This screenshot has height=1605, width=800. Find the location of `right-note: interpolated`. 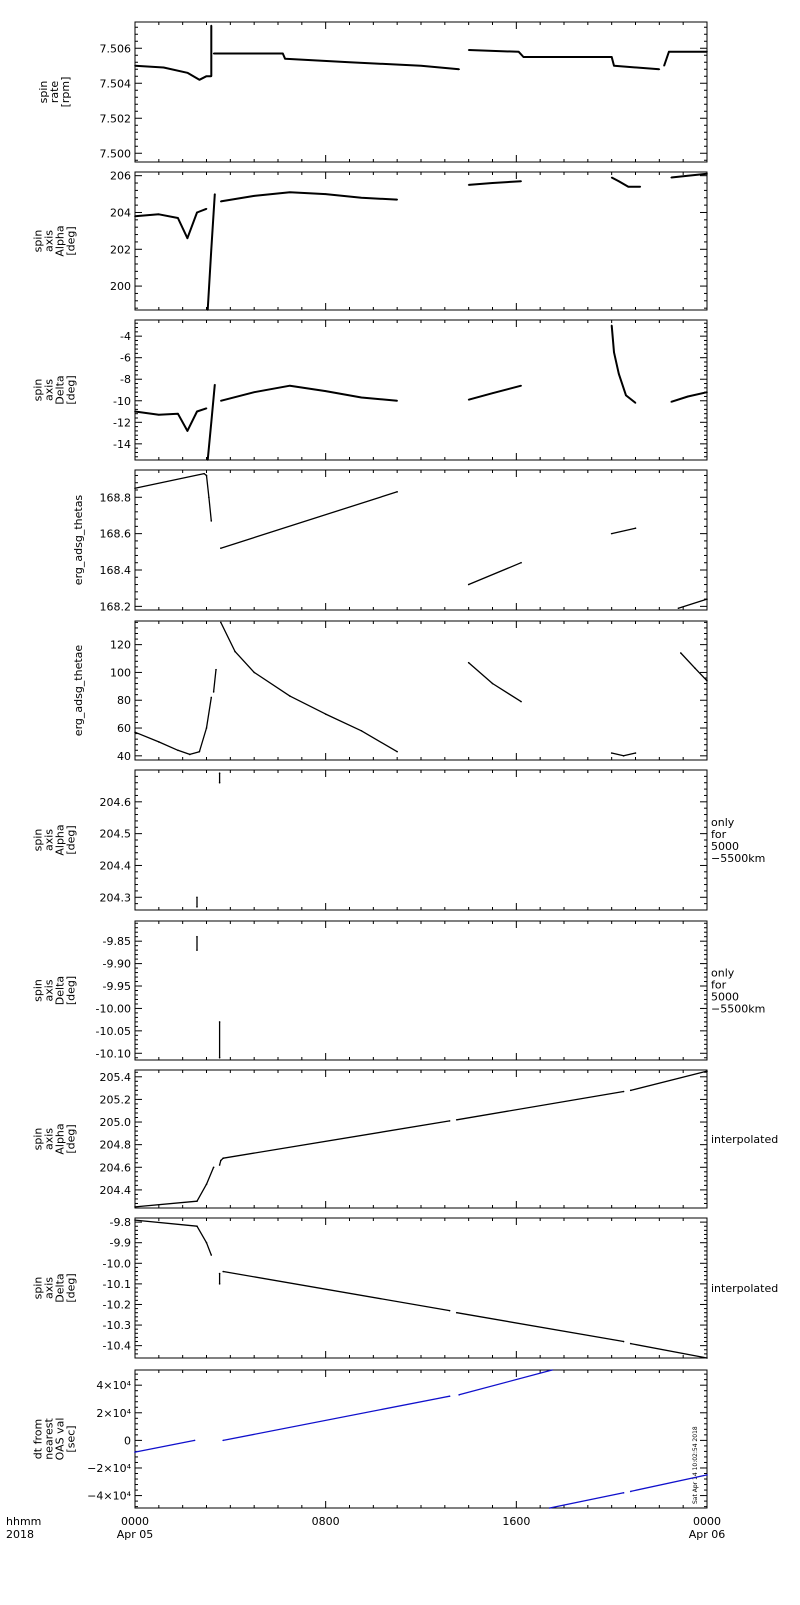

right-note: interpolated is located at coordinates (744, 1288).